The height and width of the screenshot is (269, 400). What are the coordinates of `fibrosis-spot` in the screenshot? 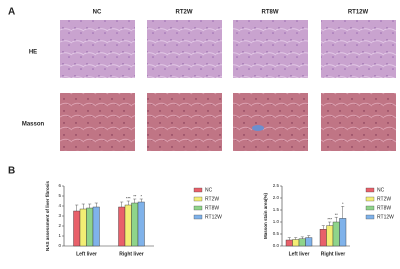 It's located at (258, 128).